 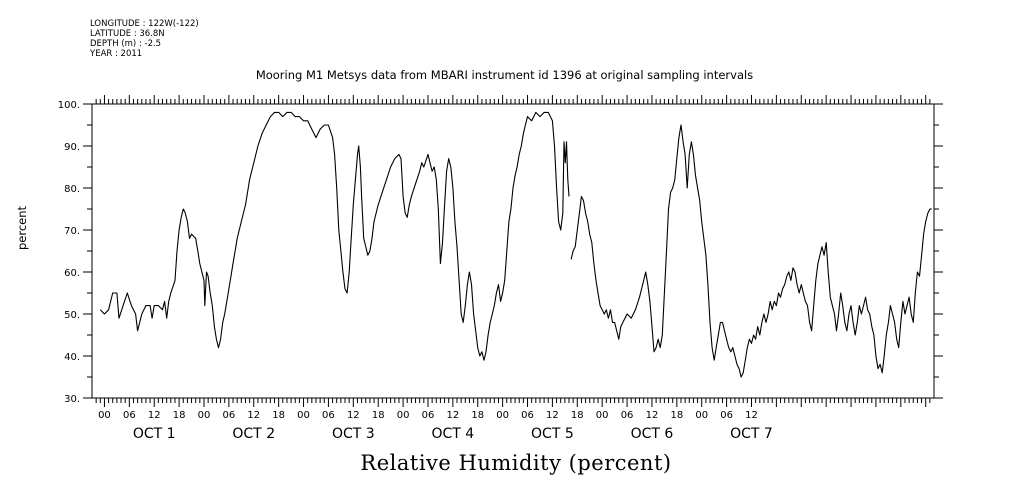 What do you see at coordinates (353, 434) in the screenshot?
I see `x-day-label: OCT 3` at bounding box center [353, 434].